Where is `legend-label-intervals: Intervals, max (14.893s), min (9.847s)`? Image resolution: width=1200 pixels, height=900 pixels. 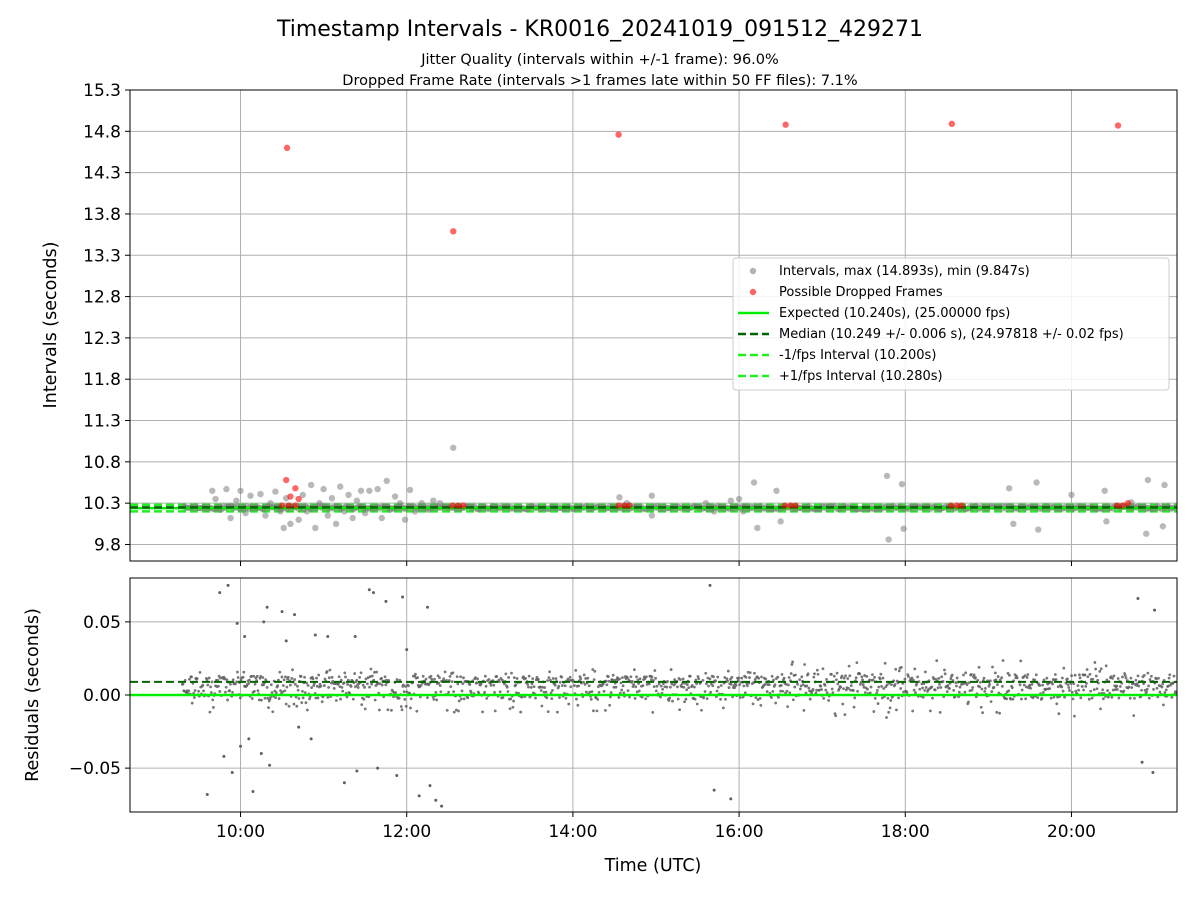
legend-label-intervals: Intervals, max (14.893s), min (9.847s) is located at coordinates (904, 271).